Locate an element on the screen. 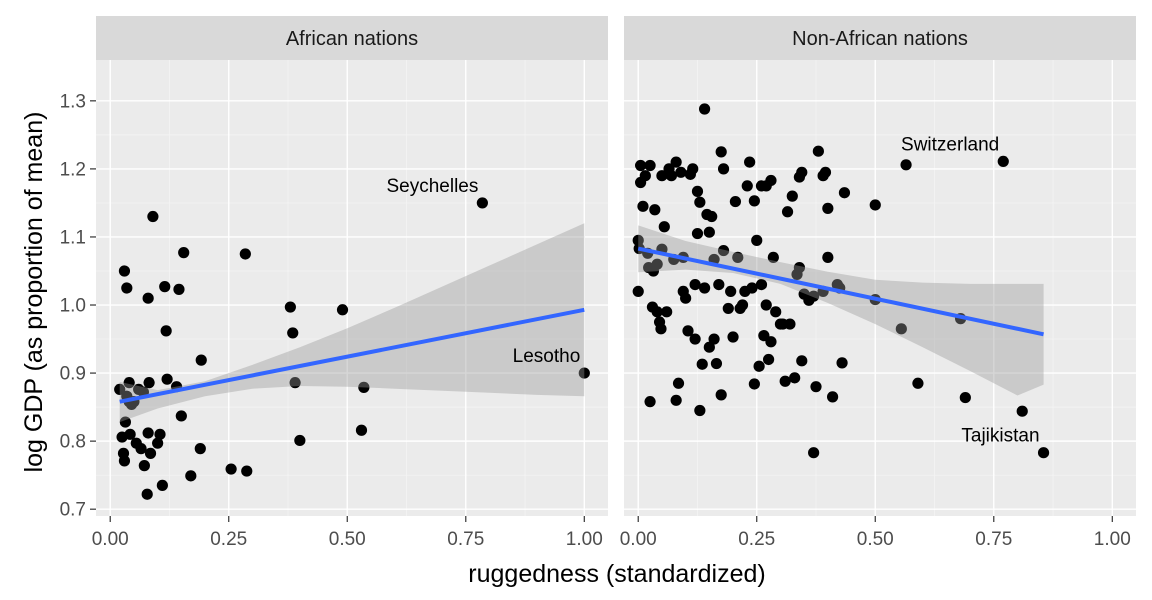 The image size is (1152, 600). facet-strip-label: Non-African nations is located at coordinates (880, 39).